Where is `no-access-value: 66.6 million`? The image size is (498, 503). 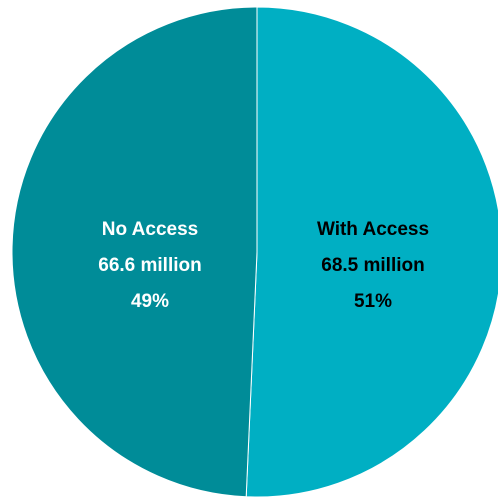 no-access-value: 66.6 million is located at coordinates (149, 265).